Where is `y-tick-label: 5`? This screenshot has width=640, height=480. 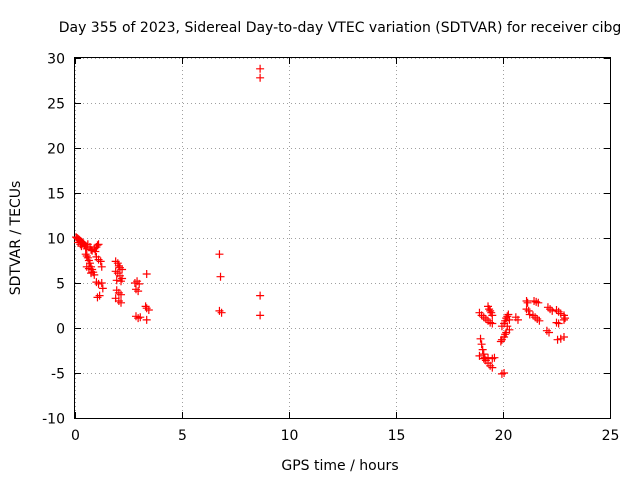 y-tick-label: 5 is located at coordinates (60, 285).